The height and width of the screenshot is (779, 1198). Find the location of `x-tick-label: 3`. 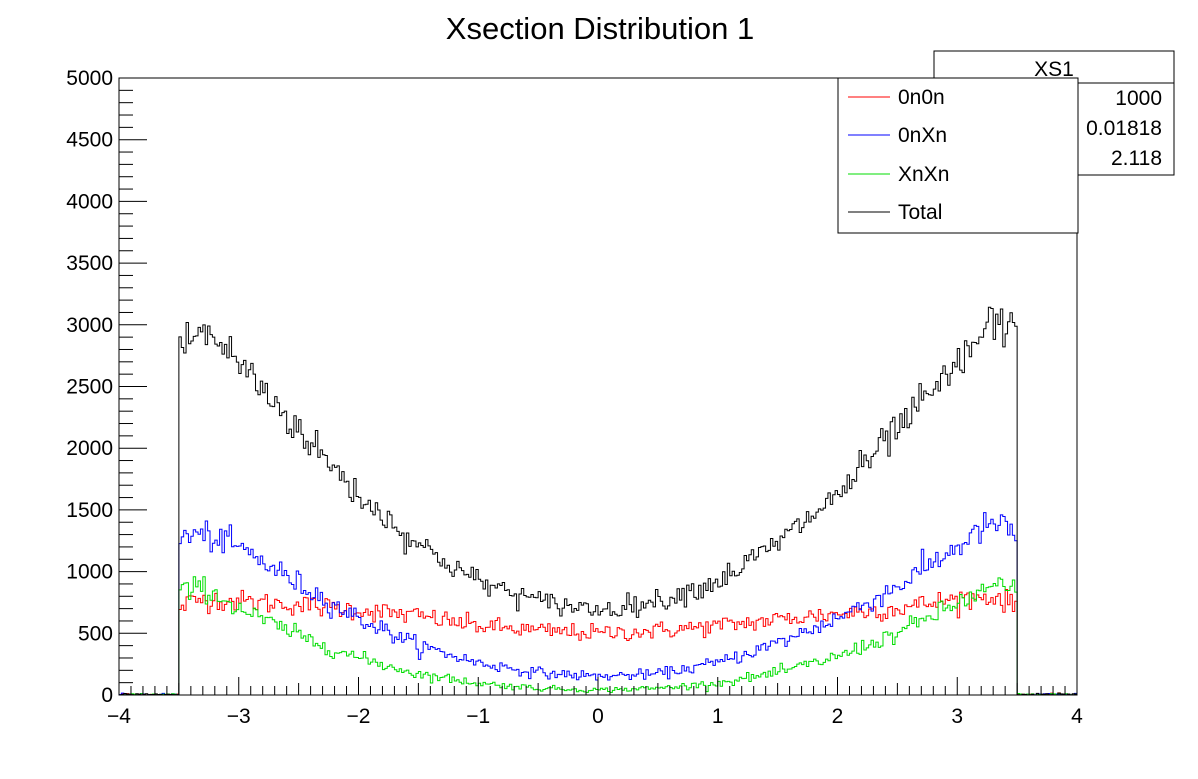

x-tick-label: 3 is located at coordinates (957, 716).